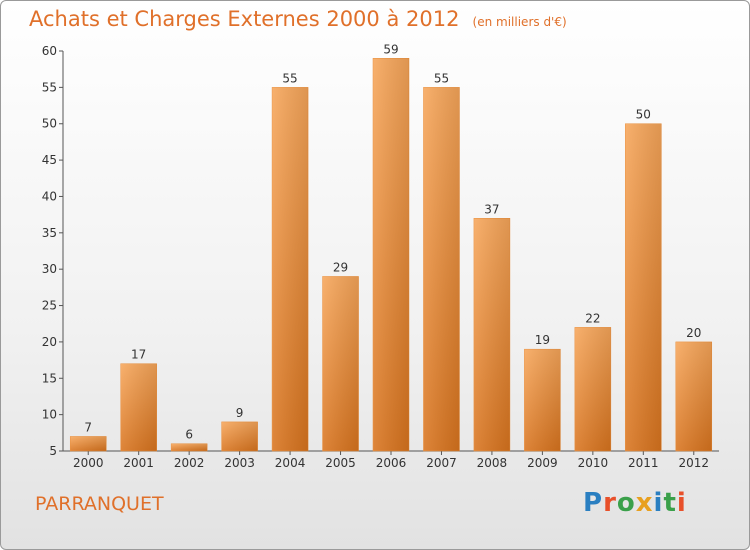 This screenshot has width=750, height=550. I want to click on bar-value-label: 6, so click(189, 435).